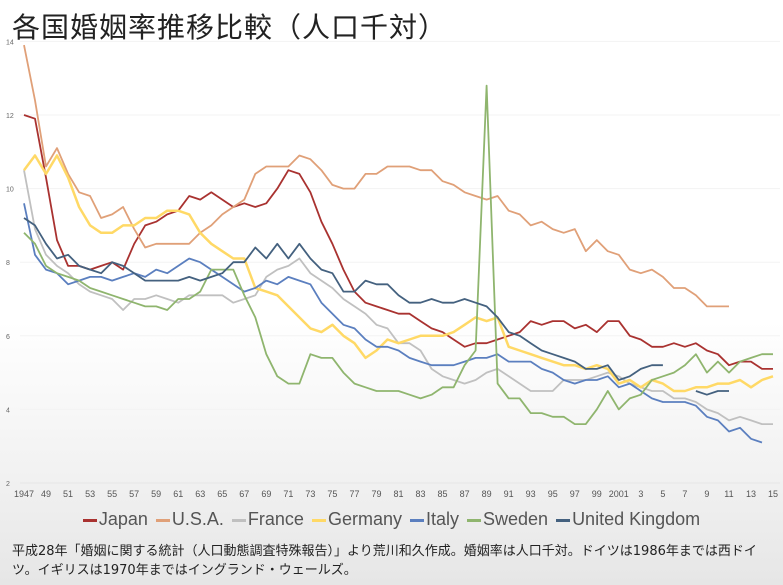  Describe the element at coordinates (288, 494) in the screenshot. I see `x-tick-label: 71` at that location.